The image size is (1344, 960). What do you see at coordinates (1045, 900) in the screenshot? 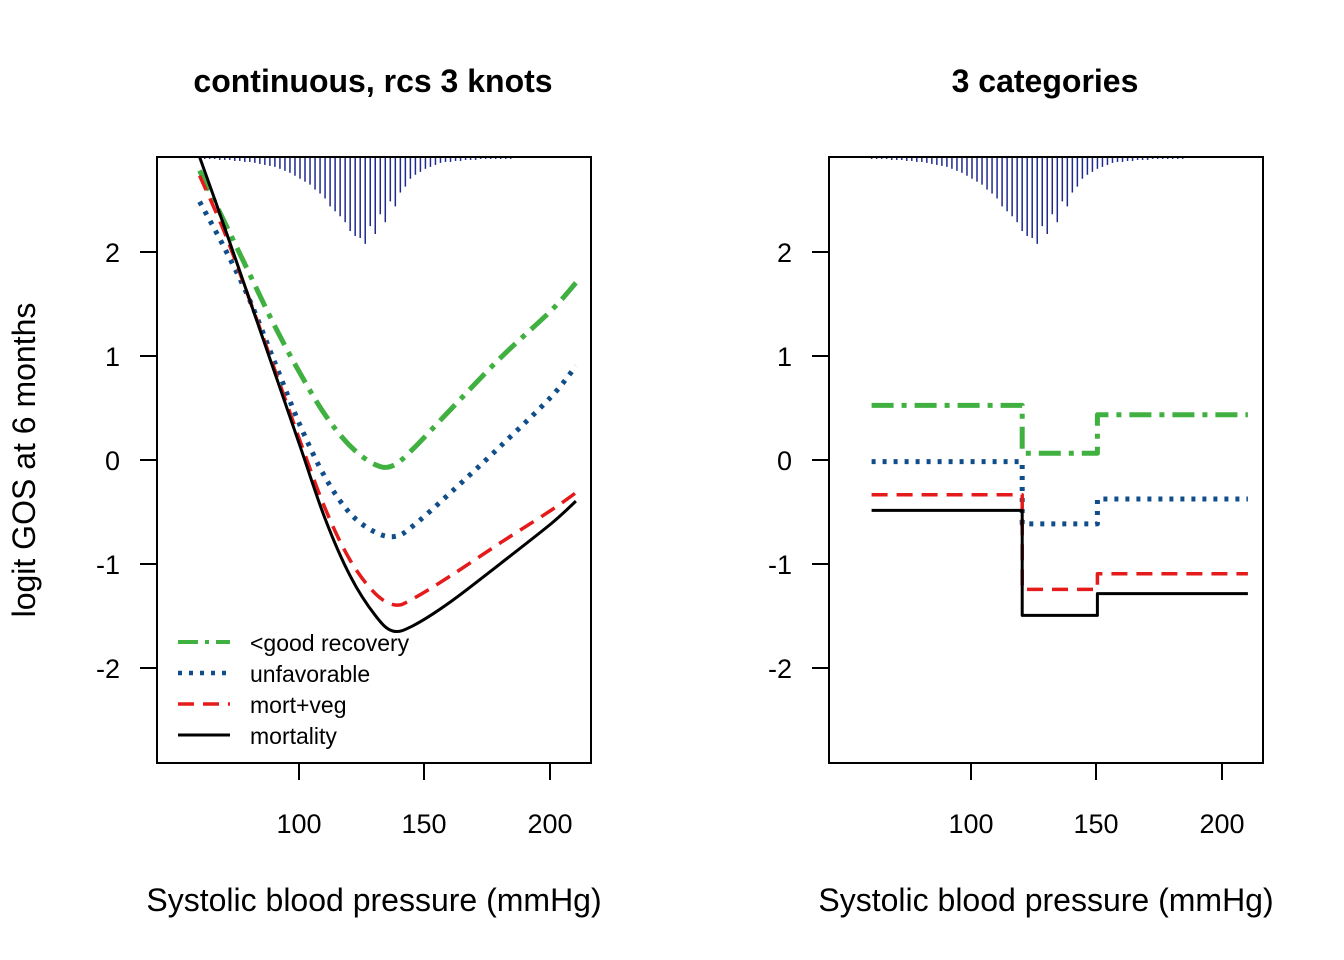
I see `x-axis-label-right: Systolic blood pressure (mmHg)` at bounding box center [1045, 900].